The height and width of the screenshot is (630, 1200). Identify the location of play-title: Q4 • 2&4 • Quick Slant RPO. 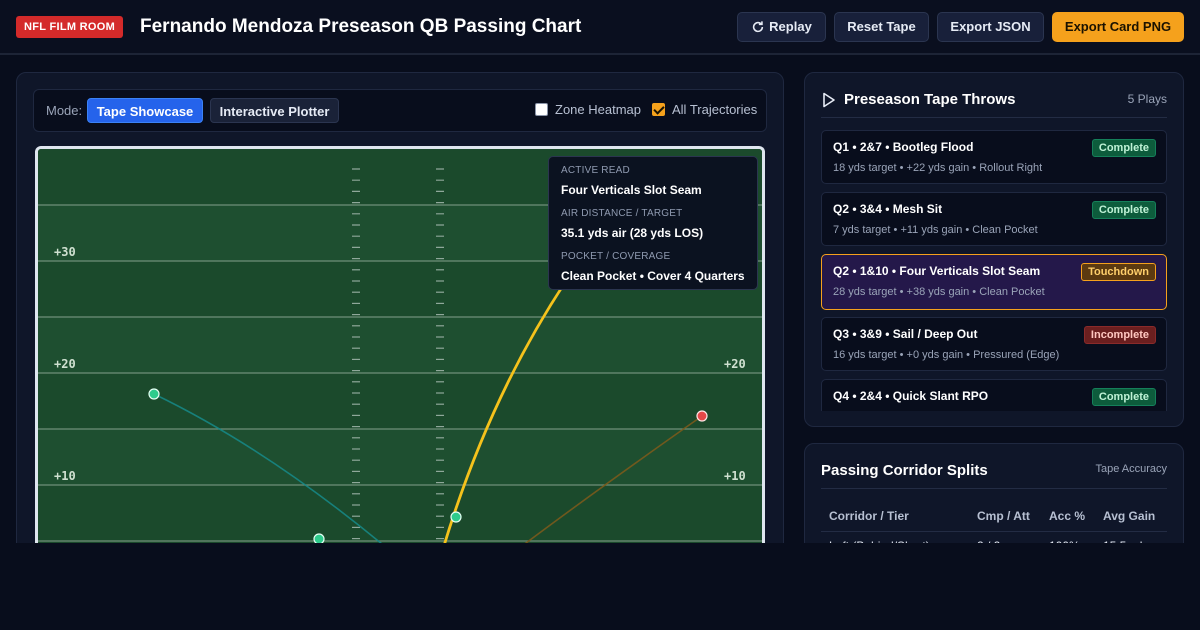
(911, 396).